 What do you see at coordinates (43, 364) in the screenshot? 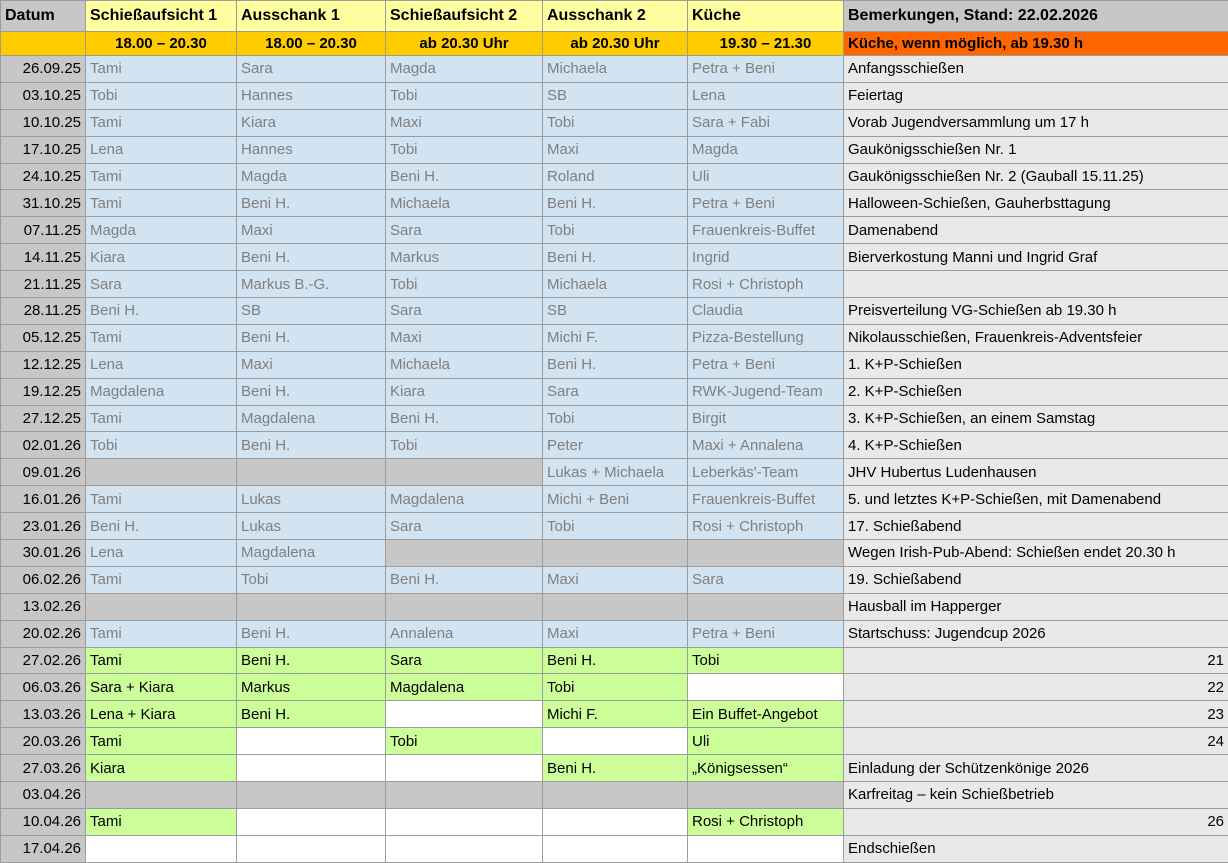
I see `date-cell: 12.12.25` at bounding box center [43, 364].